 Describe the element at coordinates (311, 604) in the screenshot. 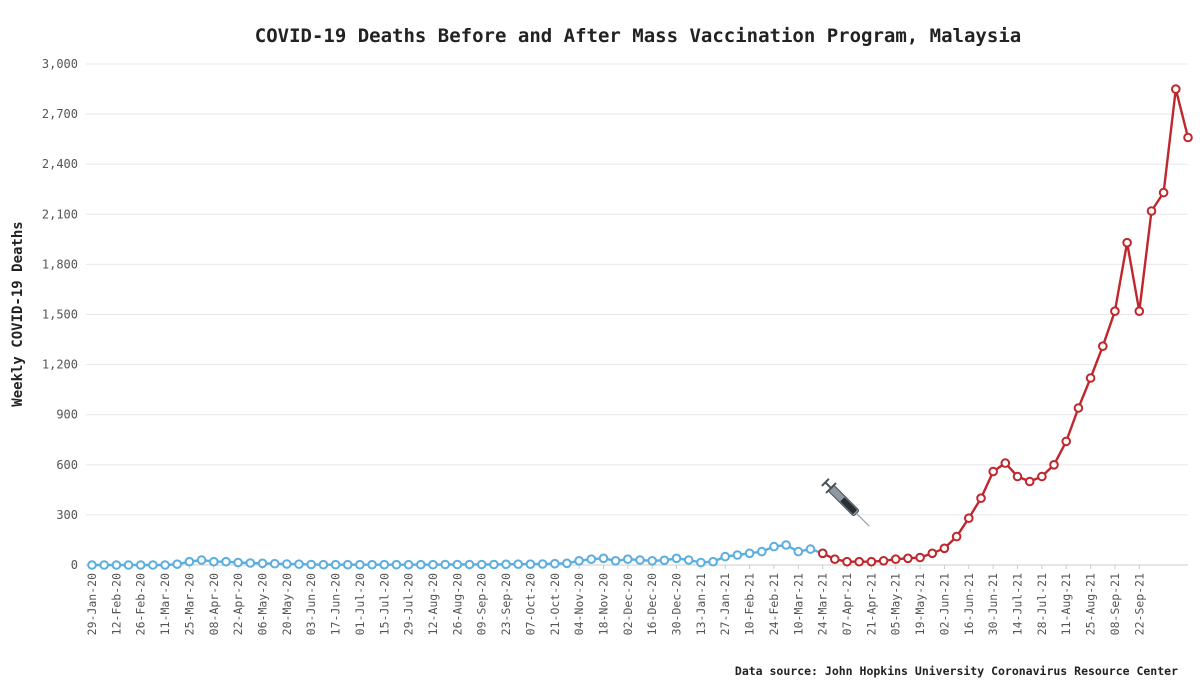

I see `x-tick-label: 03-Jun-20` at that location.